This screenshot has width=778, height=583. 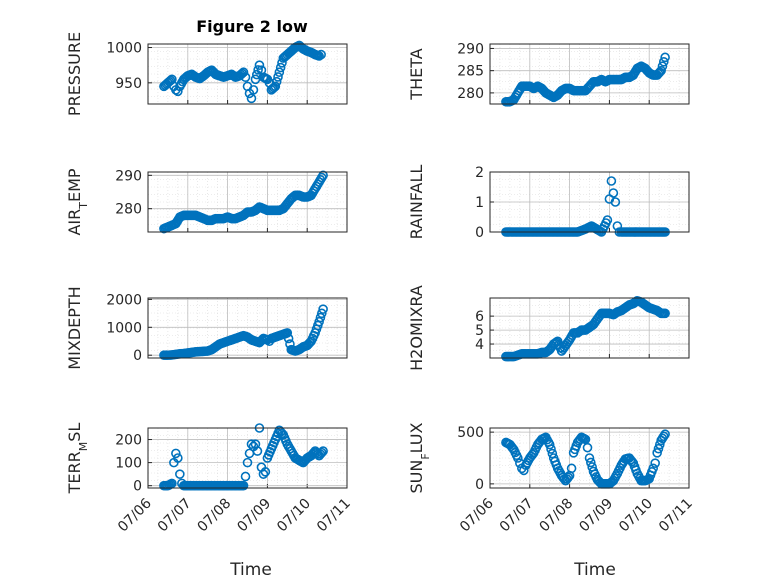 What do you see at coordinates (479, 317) in the screenshot?
I see `y-tick-label: 6` at bounding box center [479, 317].